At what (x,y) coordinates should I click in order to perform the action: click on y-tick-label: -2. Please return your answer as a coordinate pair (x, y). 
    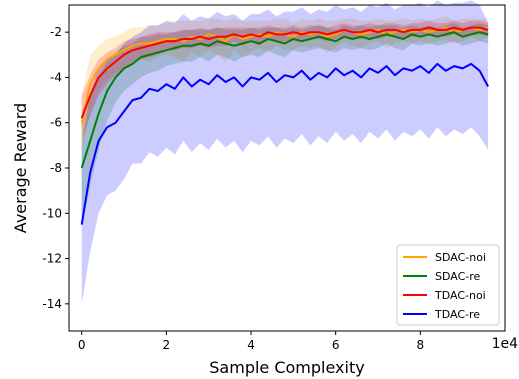
    Looking at the image, I should click on (56, 32).